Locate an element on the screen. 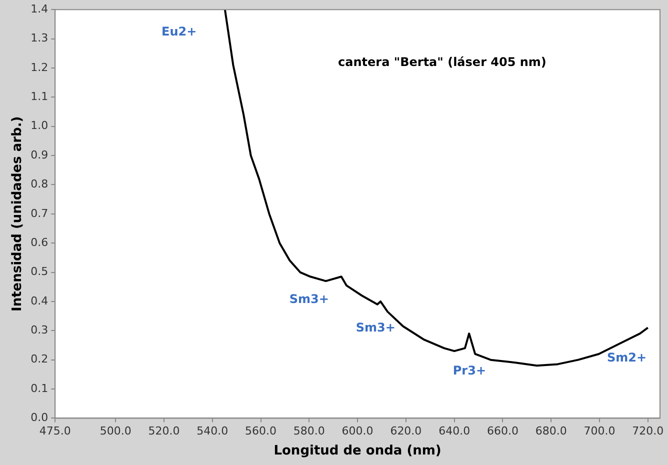  x-tick-label: 680.0 is located at coordinates (551, 431).